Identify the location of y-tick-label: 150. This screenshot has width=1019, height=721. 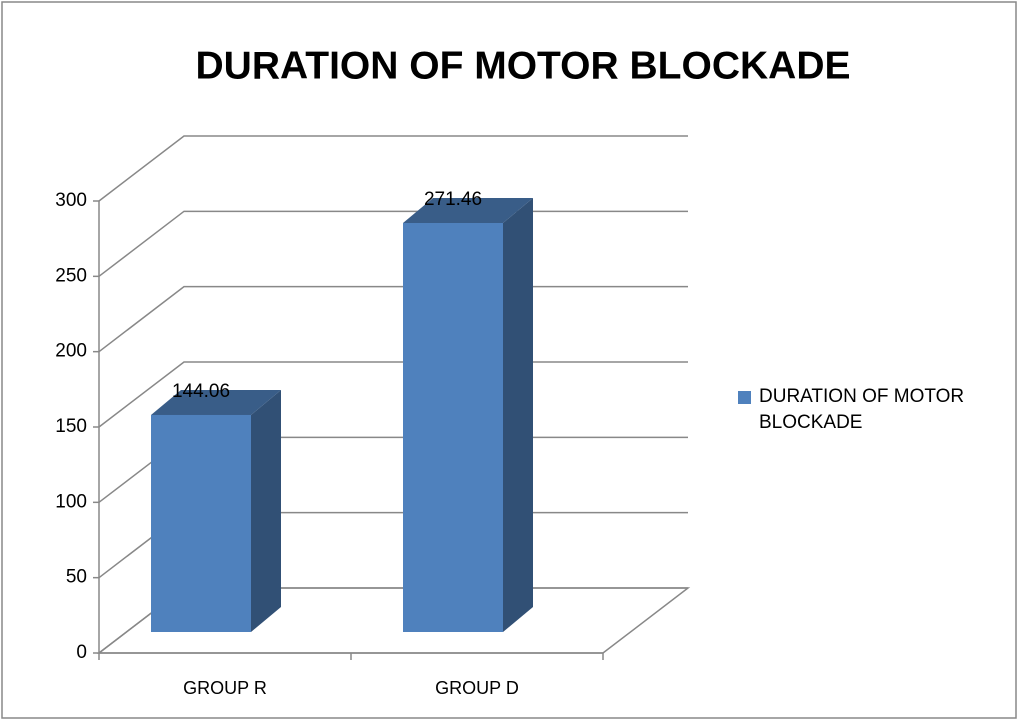
(71, 426).